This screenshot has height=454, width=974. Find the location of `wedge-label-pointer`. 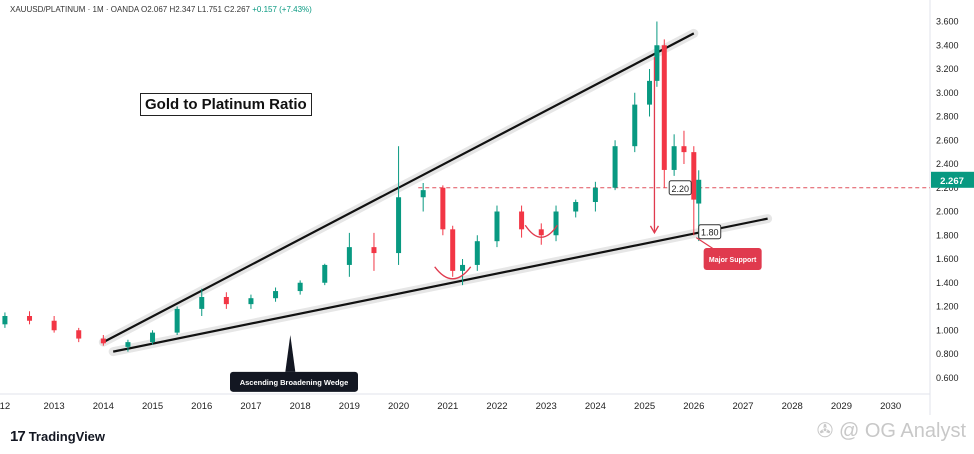

wedge-label-pointer is located at coordinates (290, 353).